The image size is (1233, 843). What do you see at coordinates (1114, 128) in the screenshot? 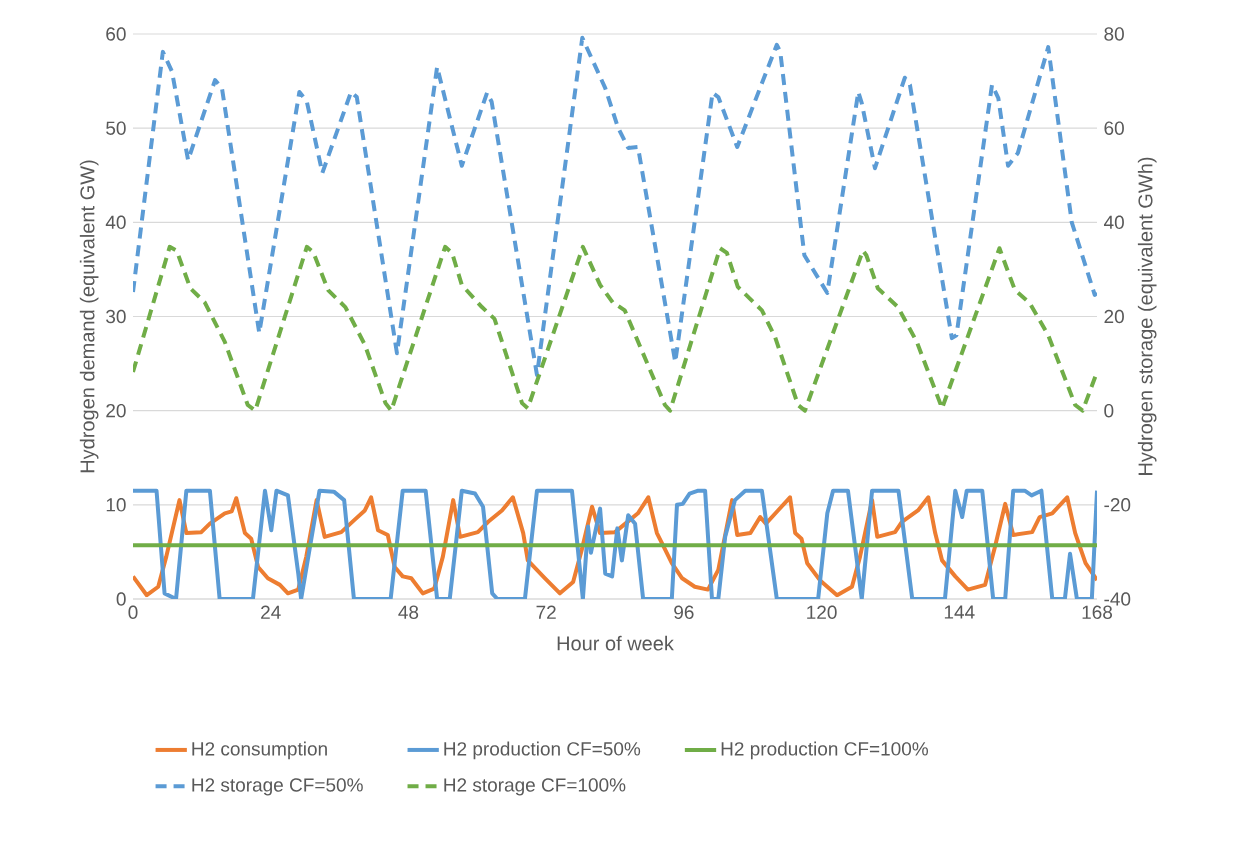
I see `y2-tick-label: 60` at bounding box center [1114, 128].